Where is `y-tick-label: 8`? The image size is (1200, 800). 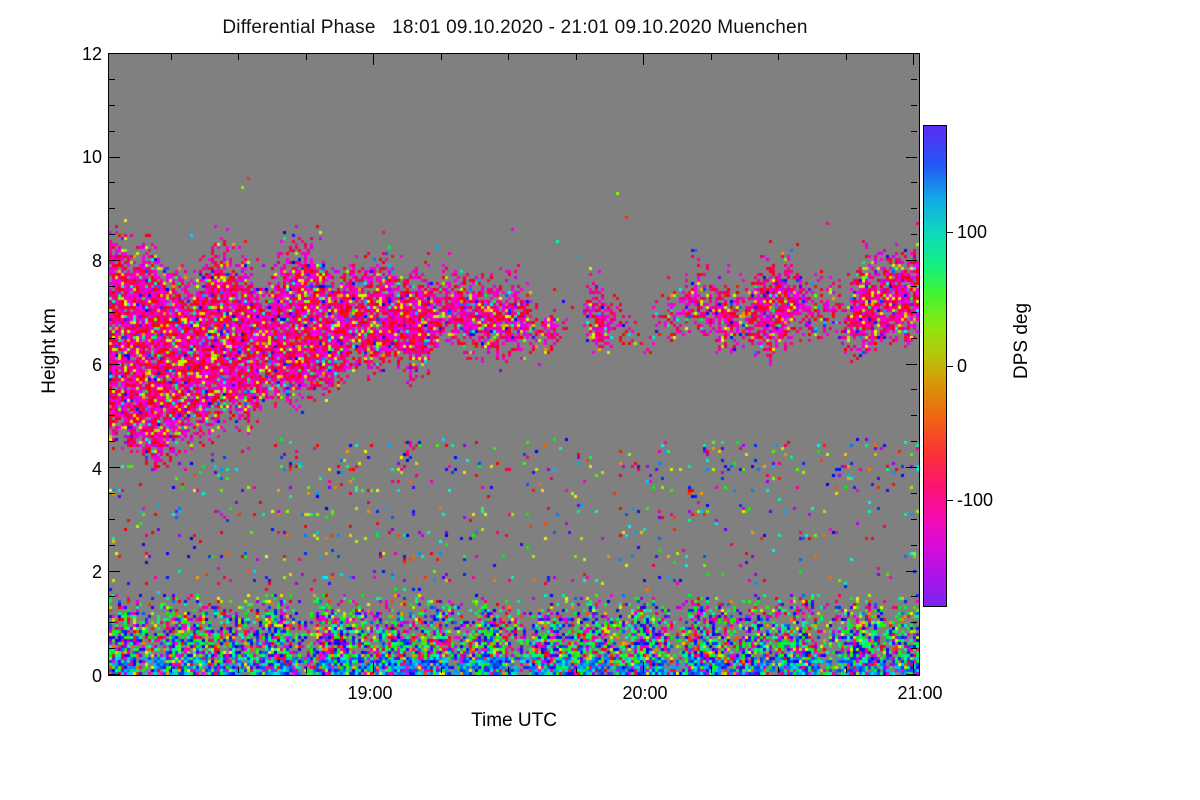 y-tick-label: 8 is located at coordinates (96, 261).